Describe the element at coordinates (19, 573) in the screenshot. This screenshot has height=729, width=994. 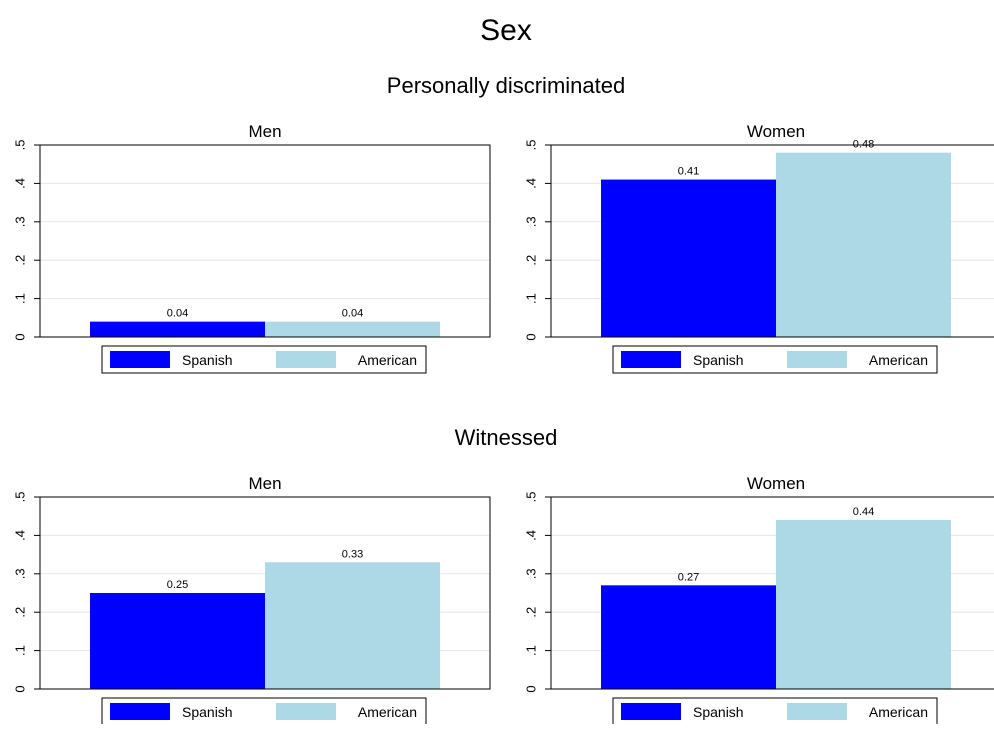
I see `panel-witnessed-men-ytick-label-3: .3` at that location.